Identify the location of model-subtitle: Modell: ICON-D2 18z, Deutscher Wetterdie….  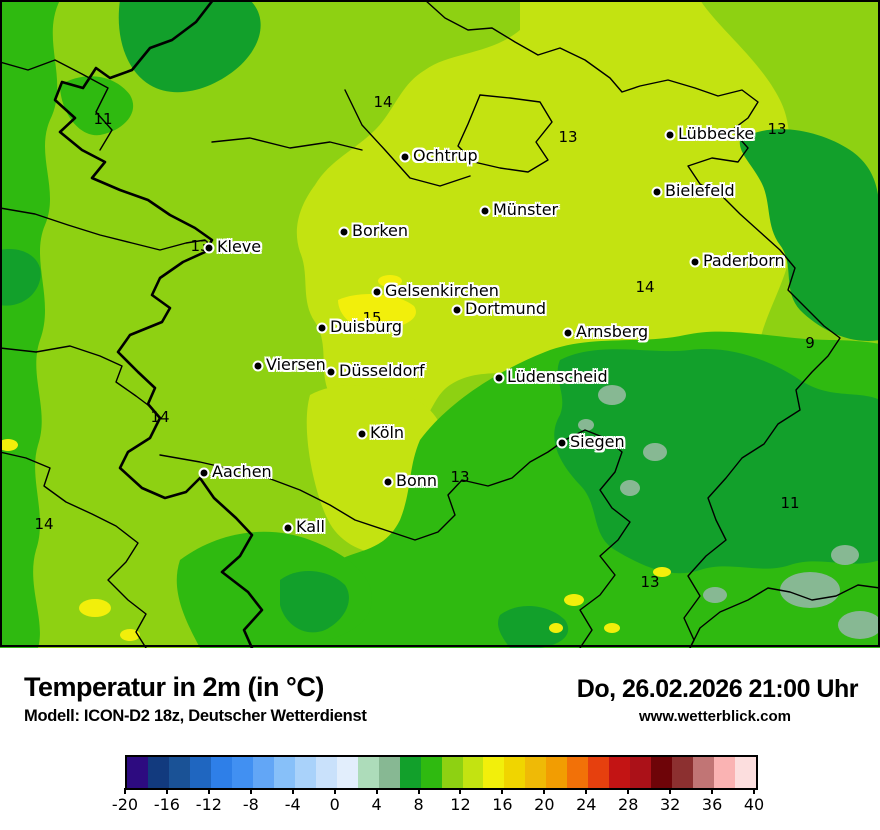
(195, 716).